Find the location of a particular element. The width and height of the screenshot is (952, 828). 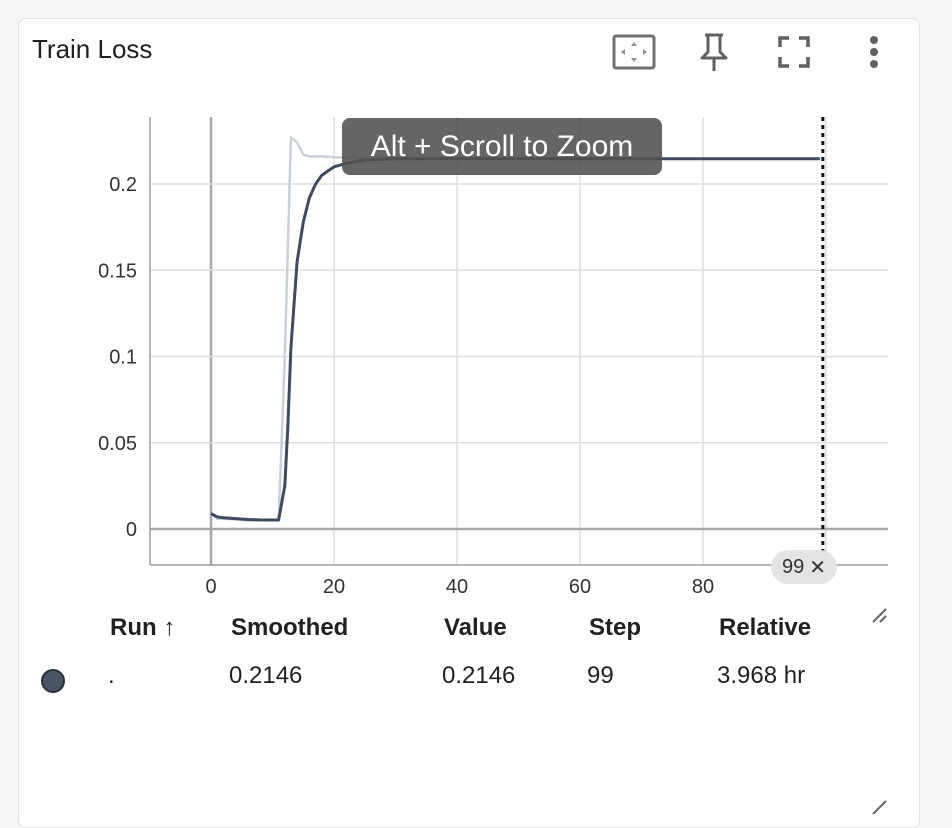

fit-domain-icon is located at coordinates (634, 52).